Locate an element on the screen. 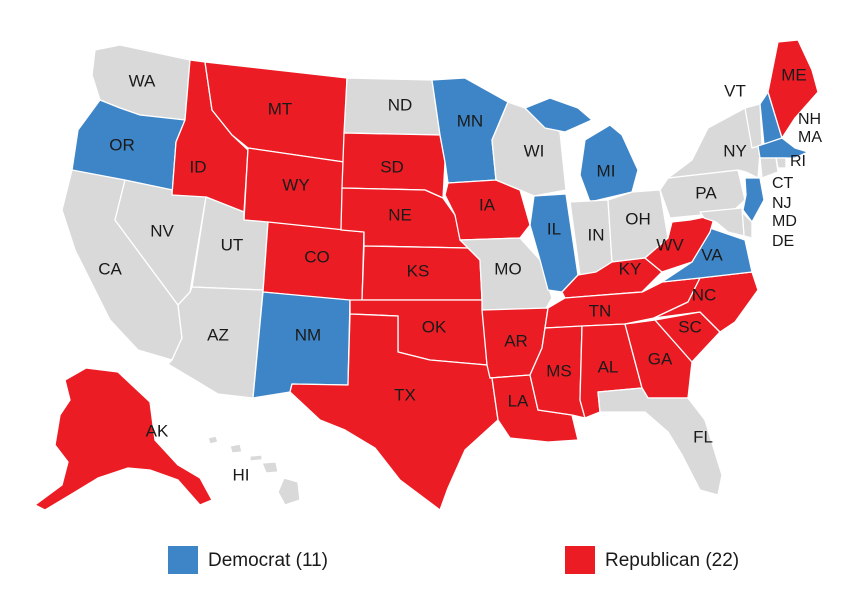  state-label-me: ME is located at coordinates (794, 74).